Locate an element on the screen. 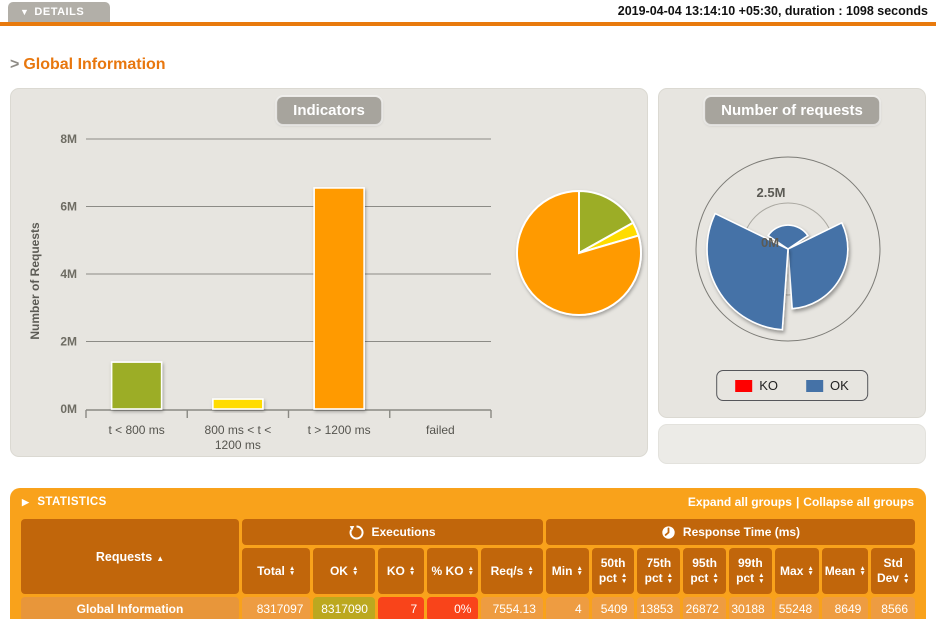 The height and width of the screenshot is (619, 936). column-header-total: Total ▲ ▼ is located at coordinates (276, 571).